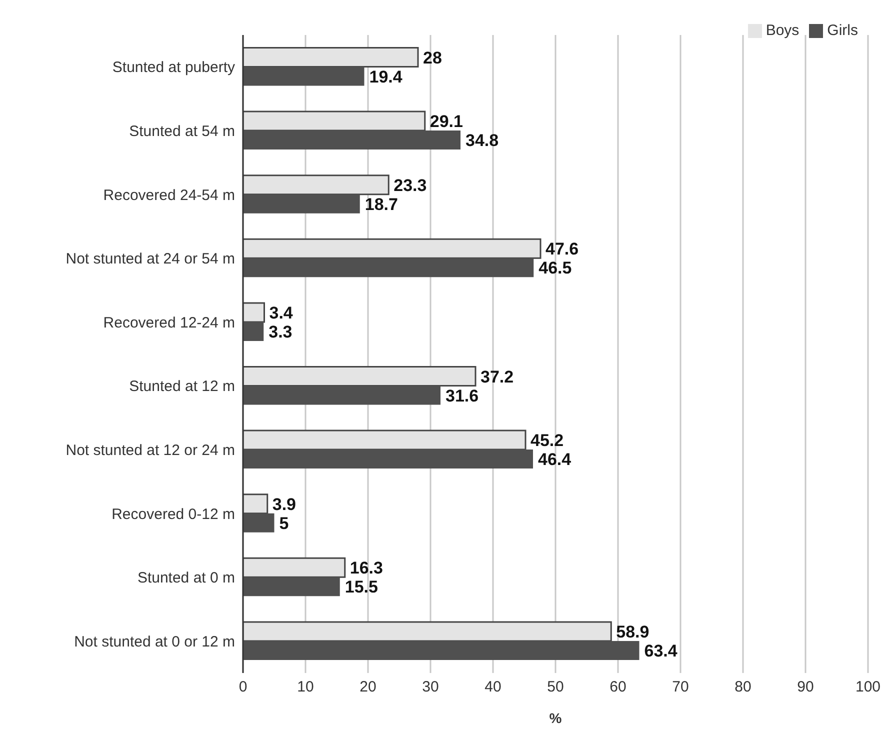 Image resolution: width=895 pixels, height=744 pixels. What do you see at coordinates (150, 451) in the screenshot?
I see `y-tick-label: Not stunted at 12 or 24 m` at bounding box center [150, 451].